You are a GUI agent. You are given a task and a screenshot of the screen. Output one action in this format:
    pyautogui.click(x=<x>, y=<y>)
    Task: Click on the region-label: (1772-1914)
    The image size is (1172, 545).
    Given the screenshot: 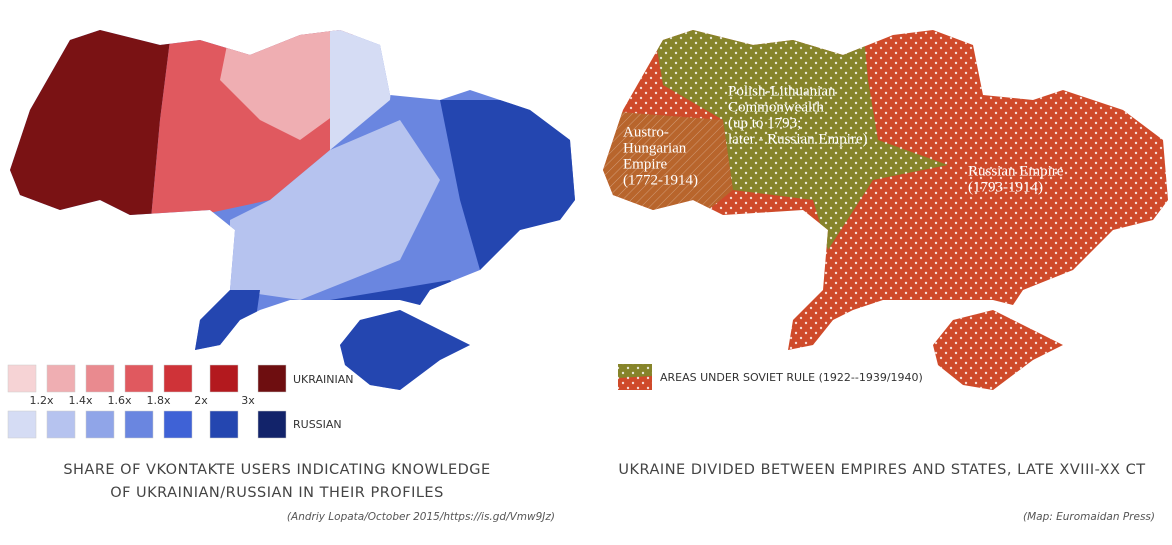 What is the action you would take?
    pyautogui.click(x=660, y=180)
    